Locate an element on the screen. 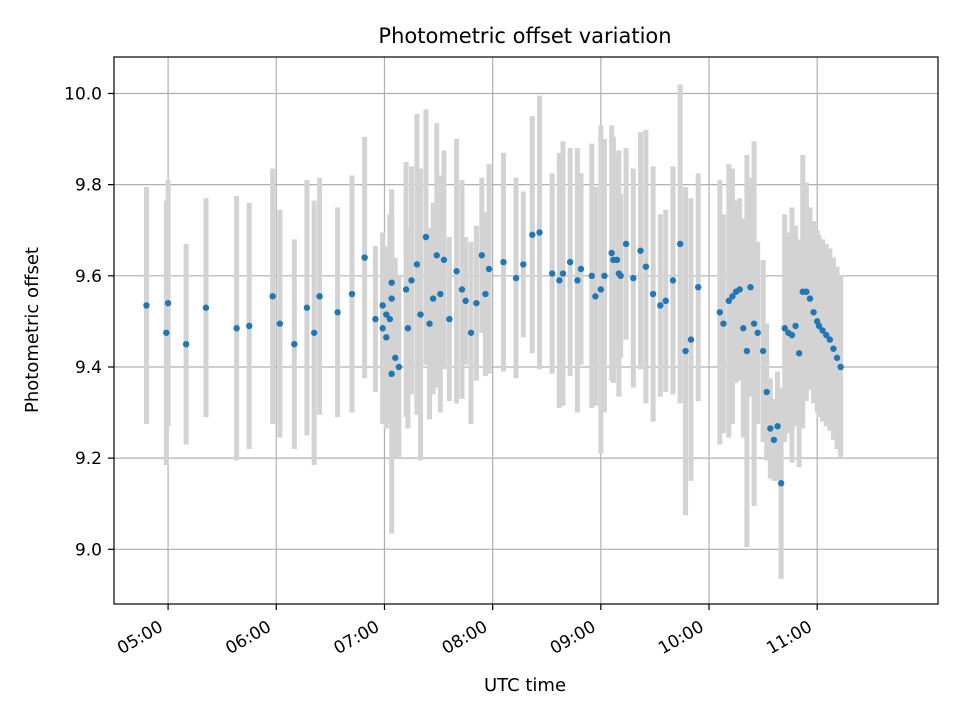  x-axis-ticks: 05:00 06:00 07:00 08:00 09:00 10:00 11:00 is located at coordinates (466, 631).